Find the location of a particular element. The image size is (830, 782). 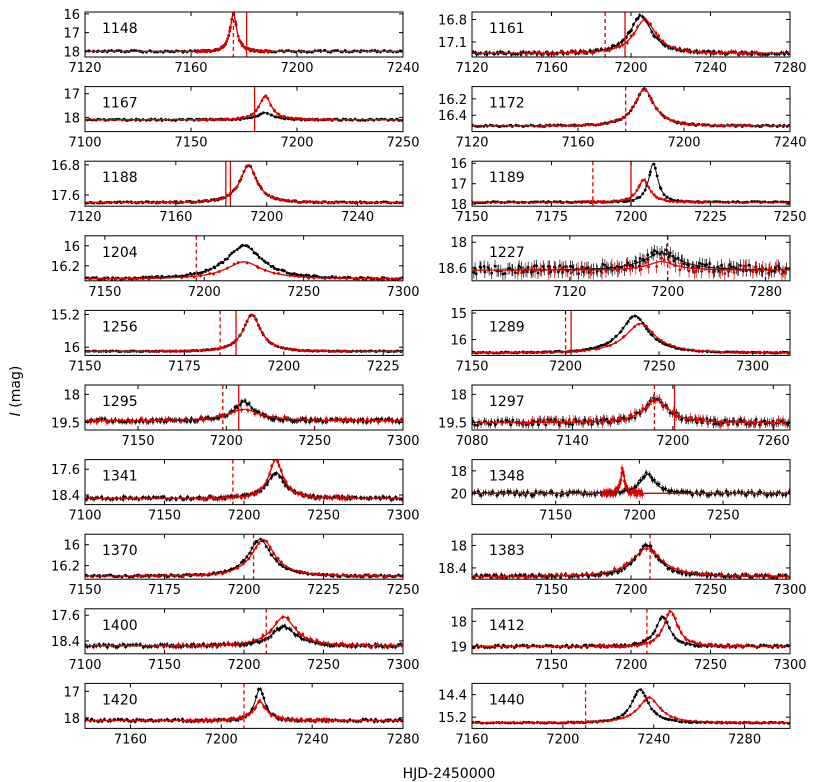

panel-1148: 7120 7160 7200 7240 16 17 18 1148 is located at coordinates (241, 42).